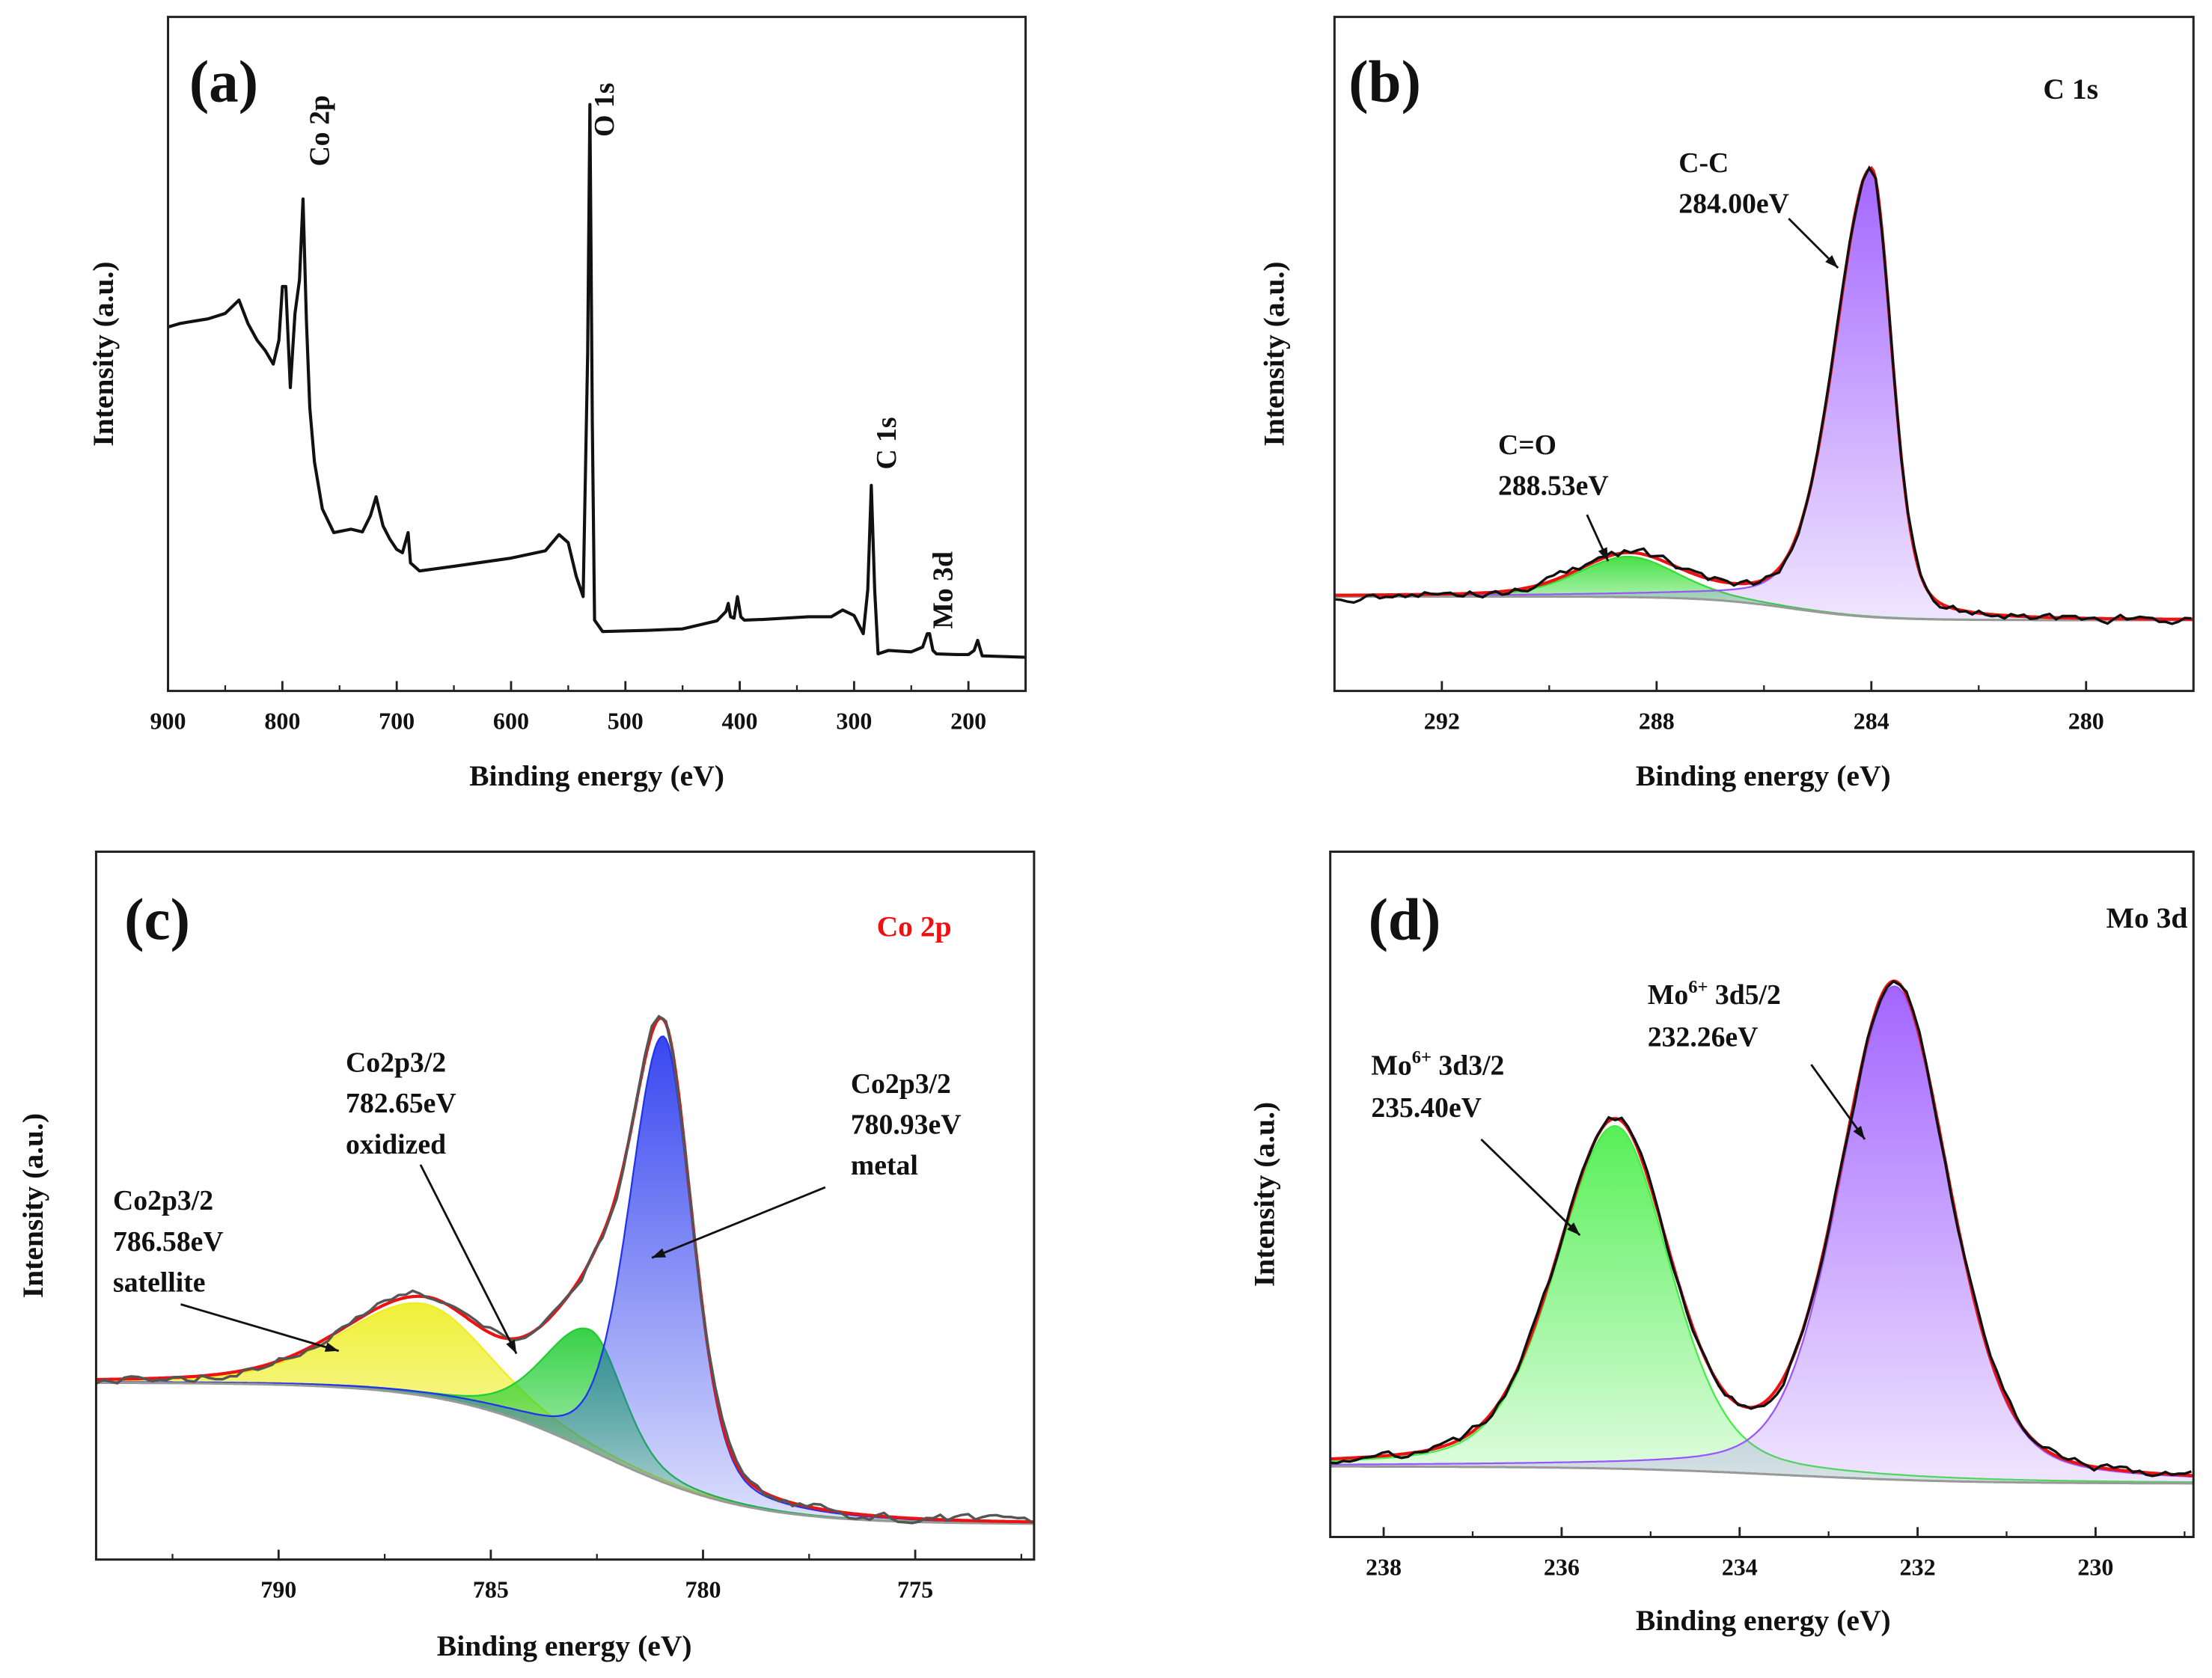 The image size is (2212, 1678). What do you see at coordinates (157, 919) in the screenshot?
I see `panel-label: (c)` at bounding box center [157, 919].